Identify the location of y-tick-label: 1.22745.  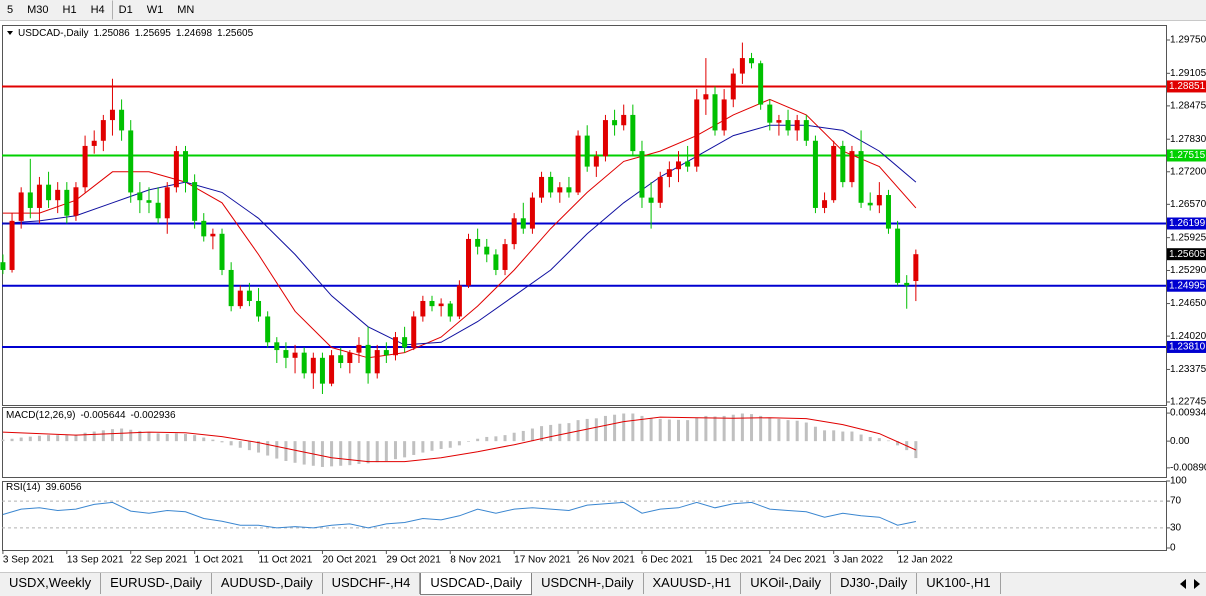
(1188, 402).